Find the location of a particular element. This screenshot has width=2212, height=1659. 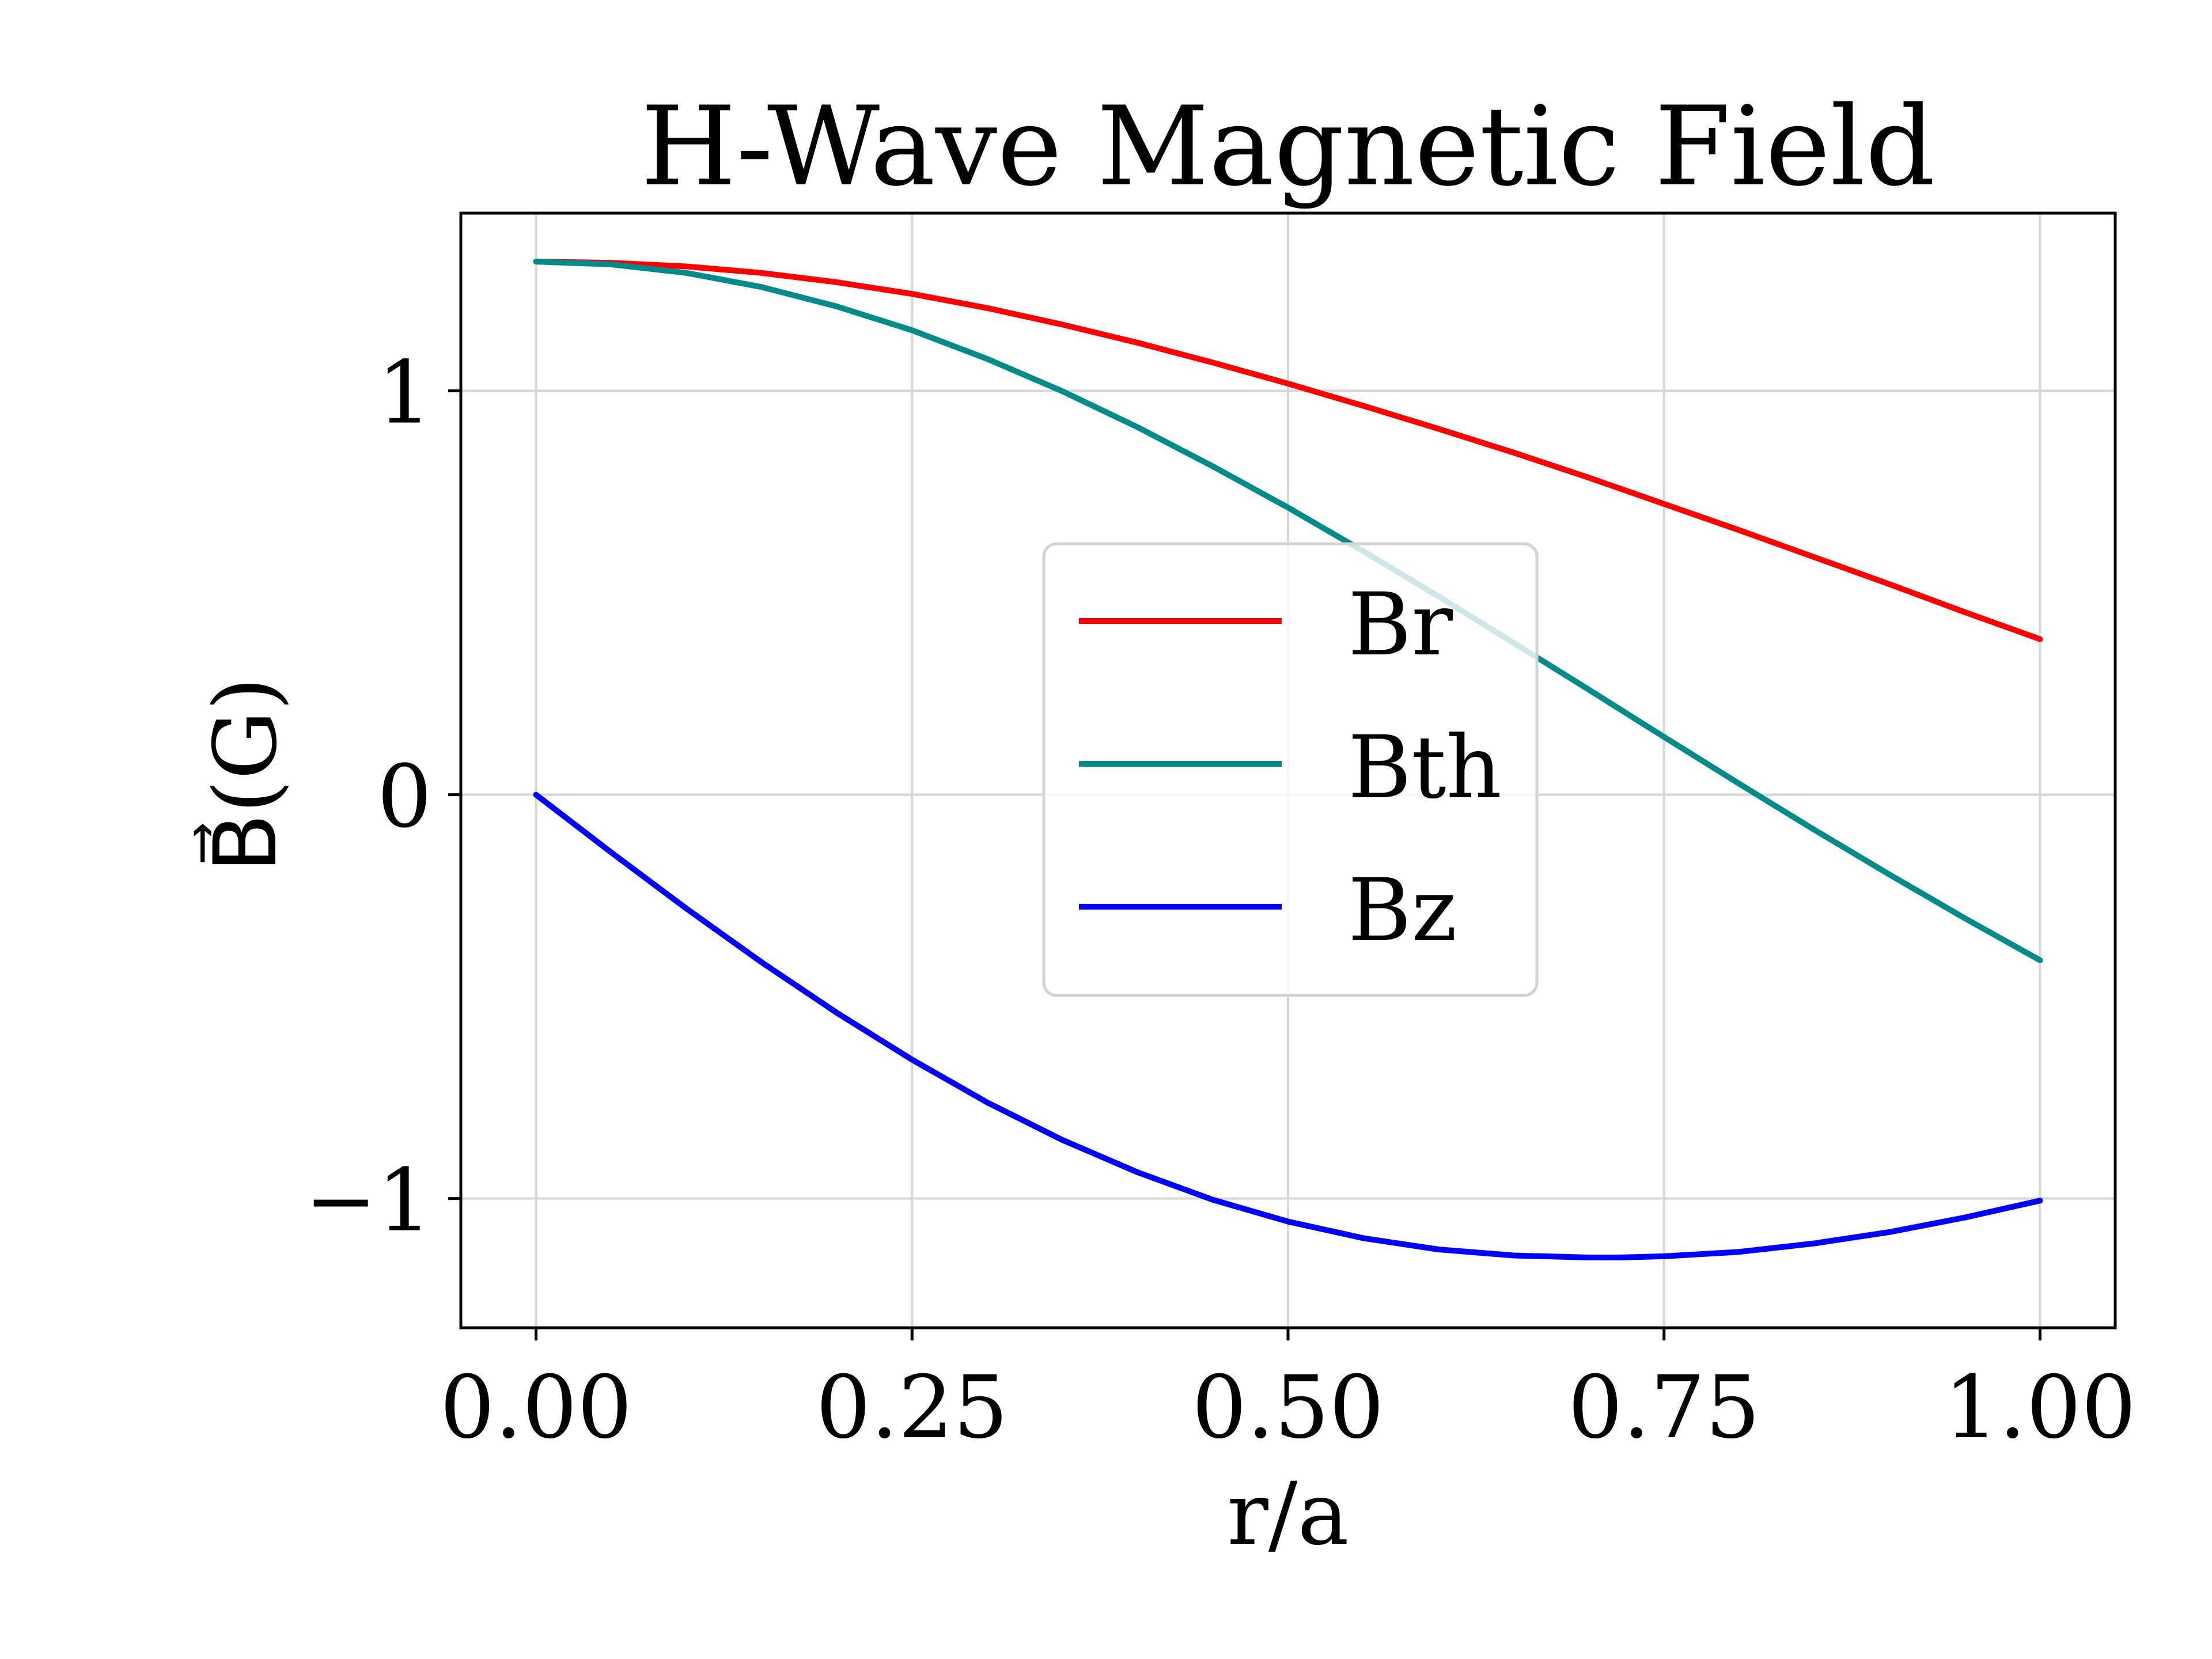

x-axis-ticks: 0.00 0.25 0.50 0.75 1.00 is located at coordinates (1288, 1393).